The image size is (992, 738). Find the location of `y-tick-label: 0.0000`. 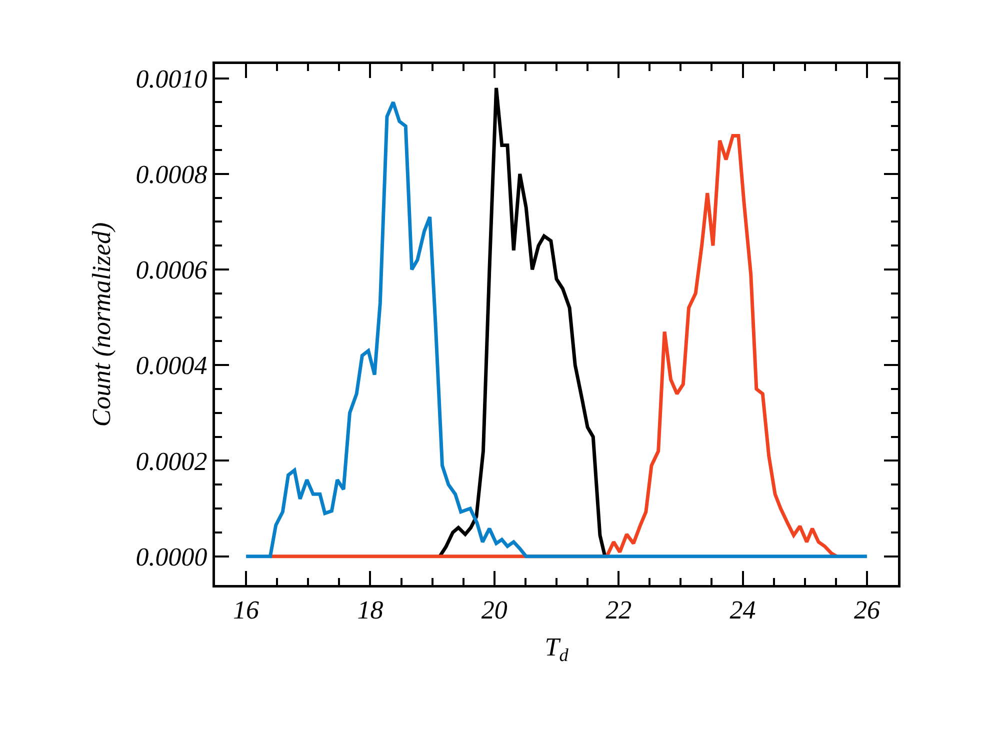

y-tick-label: 0.0000 is located at coordinates (172, 557).